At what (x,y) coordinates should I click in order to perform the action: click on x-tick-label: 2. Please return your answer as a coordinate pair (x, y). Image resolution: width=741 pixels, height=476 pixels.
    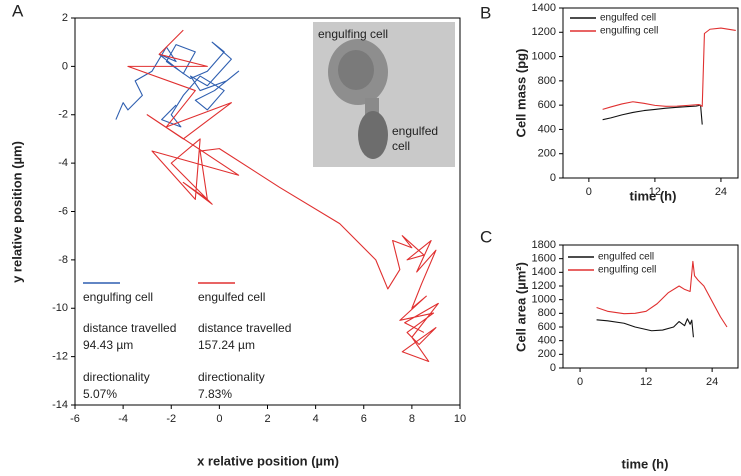
    Looking at the image, I should click on (267, 419).